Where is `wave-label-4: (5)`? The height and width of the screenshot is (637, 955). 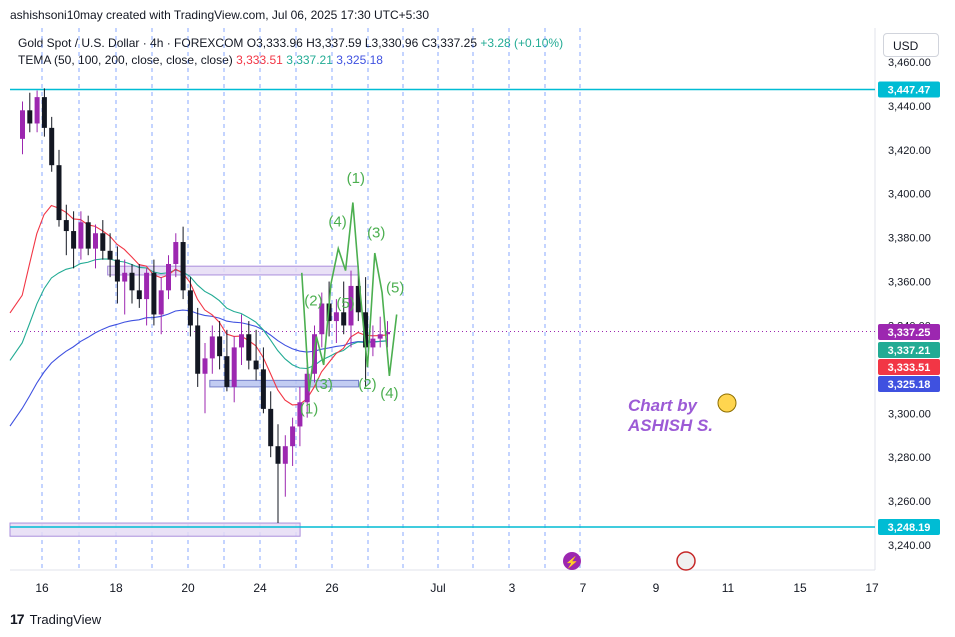 wave-label-4: (5) is located at coordinates (345, 303).